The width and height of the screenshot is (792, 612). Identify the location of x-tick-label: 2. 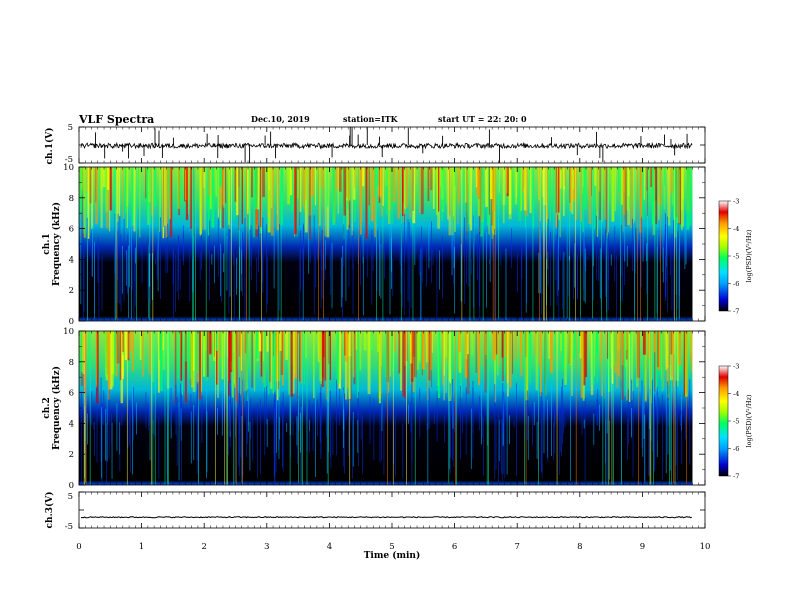
(203, 547).